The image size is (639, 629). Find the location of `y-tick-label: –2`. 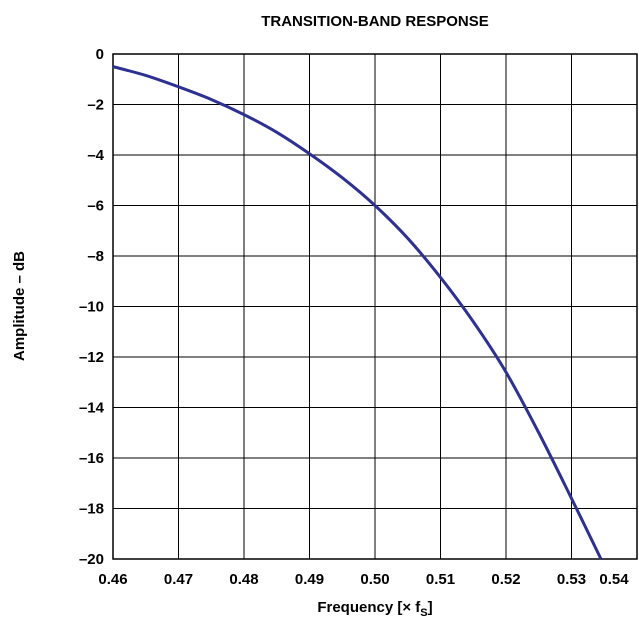

y-tick-label: –2 is located at coordinates (95, 105).